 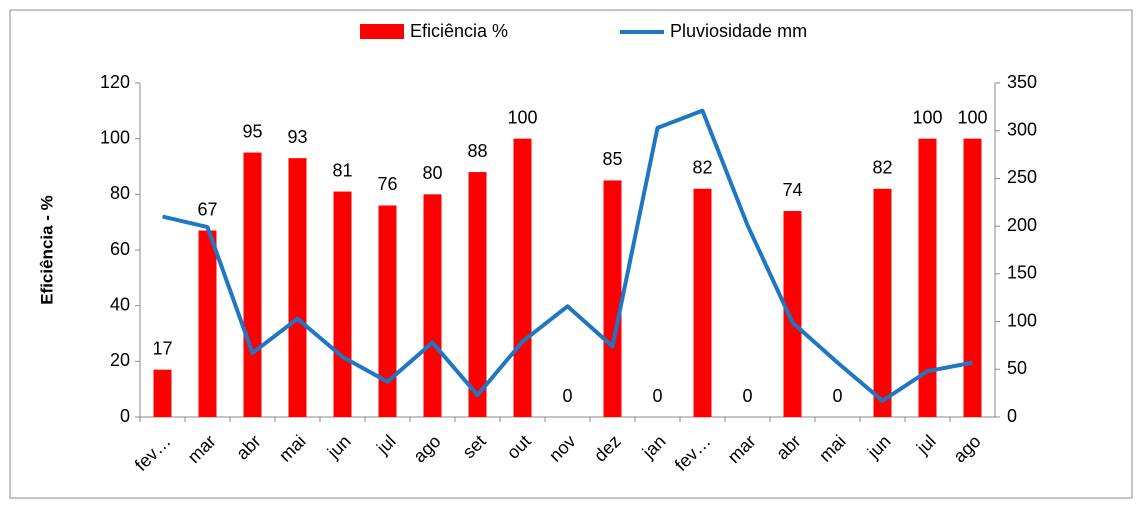 I want to click on y2-tick-label: 200, so click(x=1022, y=225).